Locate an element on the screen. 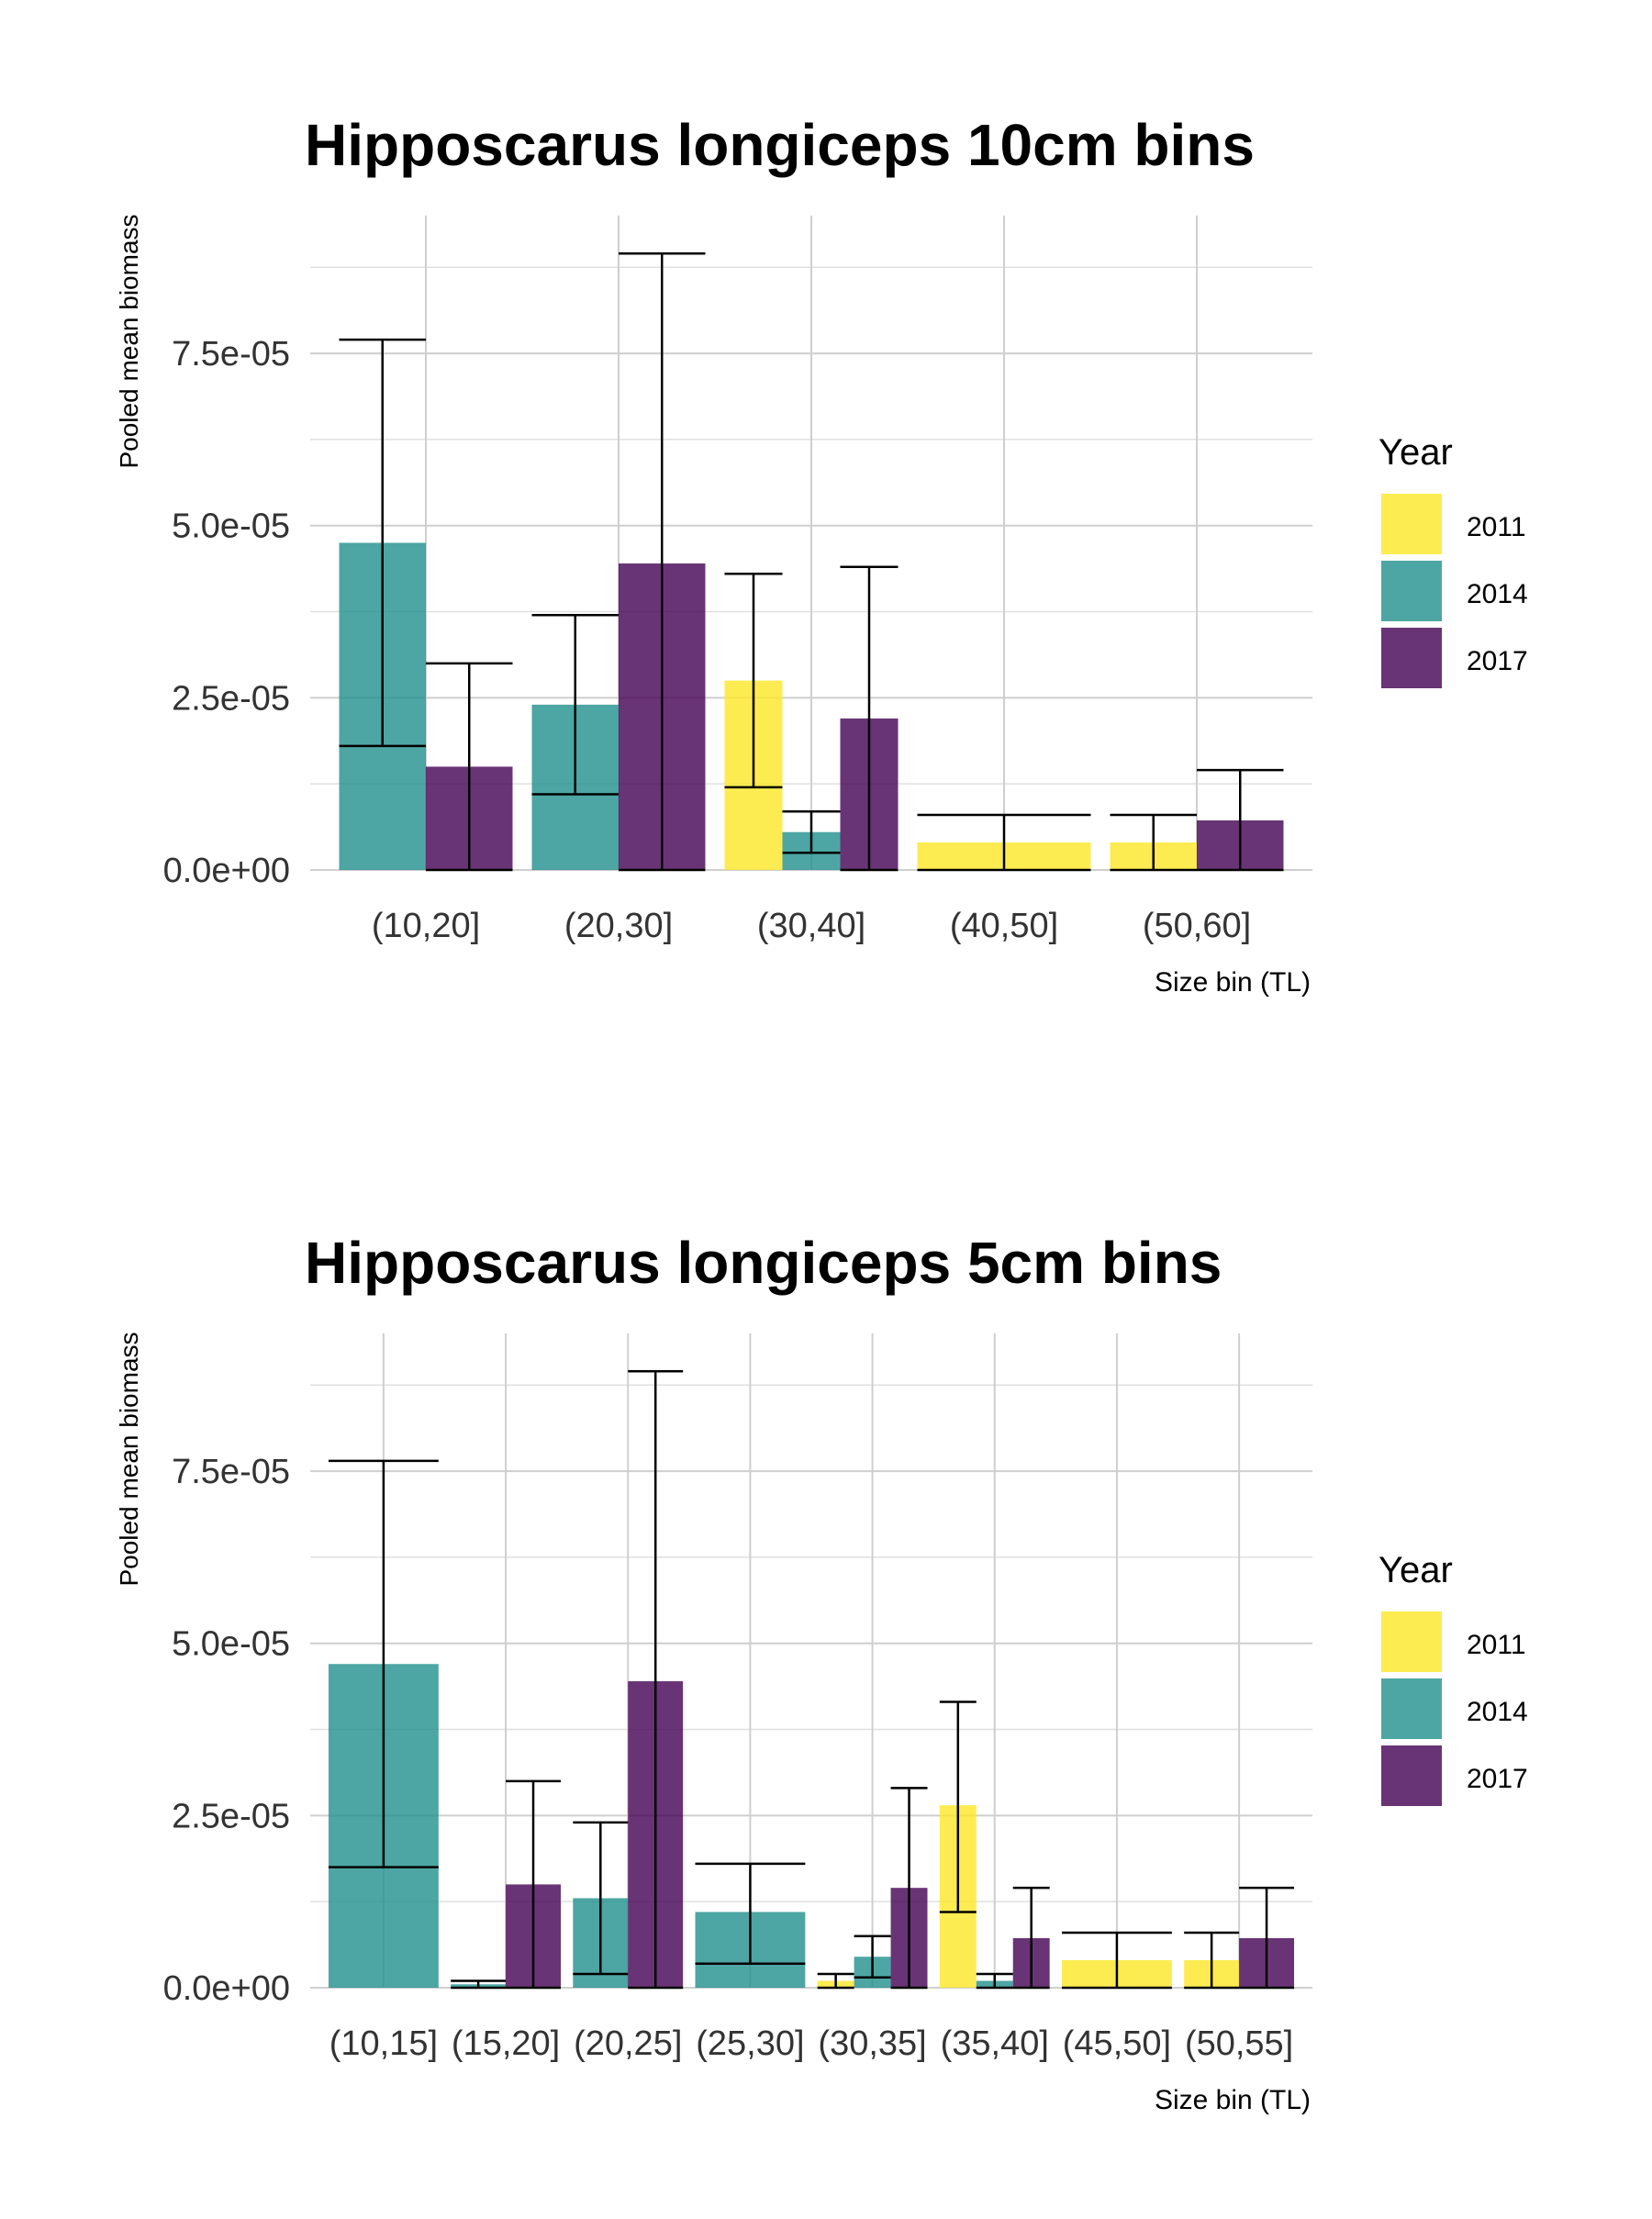 The image size is (1652, 2219). x-tick-label: (20,25] is located at coordinates (628, 2043).